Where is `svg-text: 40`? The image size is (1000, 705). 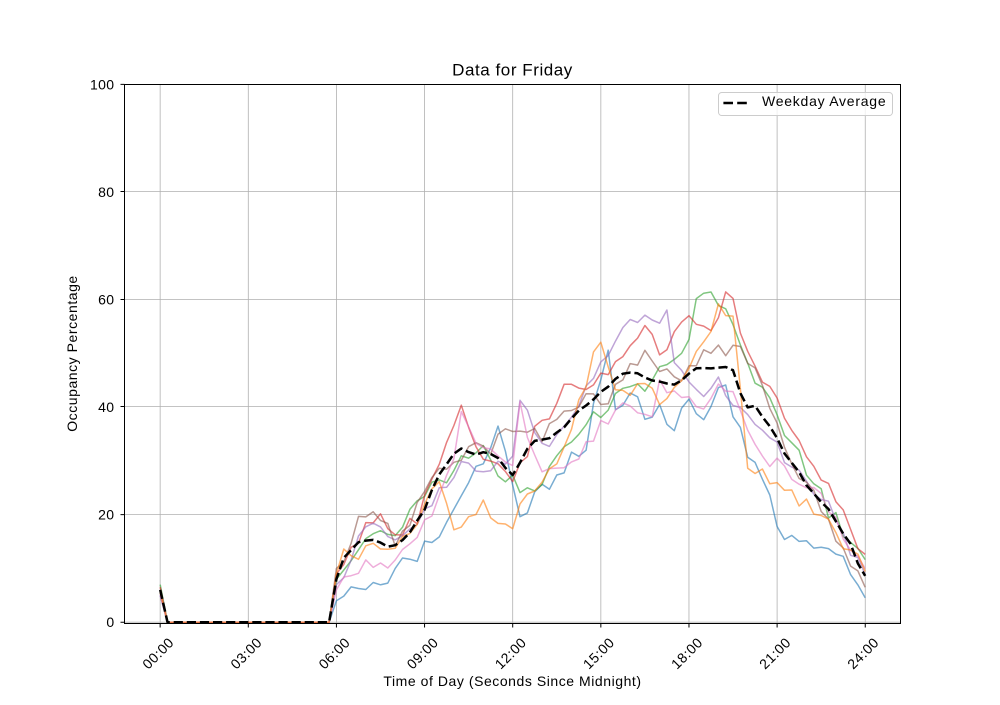 svg-text: 40 is located at coordinates (106, 407).